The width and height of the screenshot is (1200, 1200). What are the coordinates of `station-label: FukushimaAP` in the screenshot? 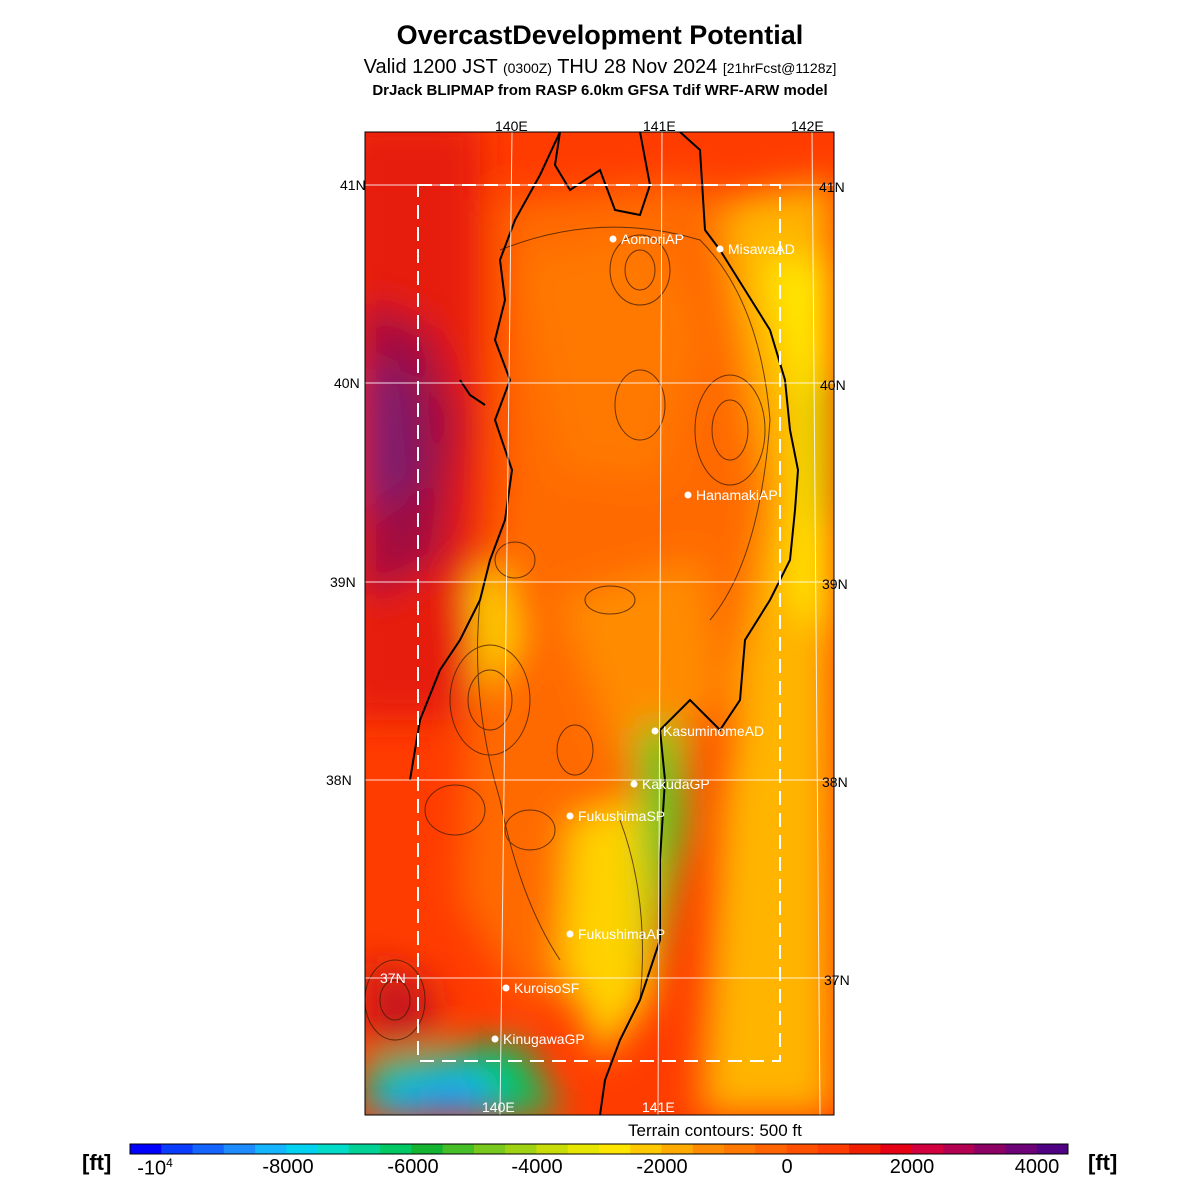 It's located at (621, 934).